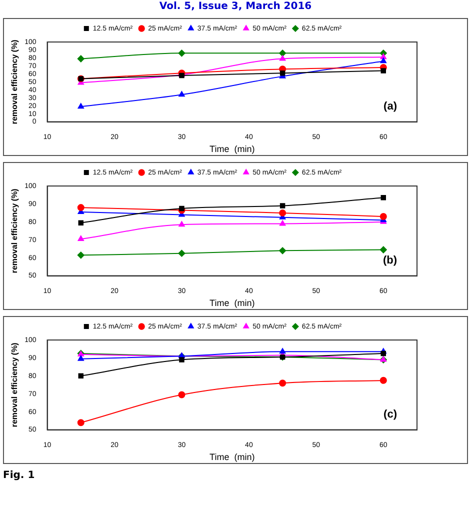 The height and width of the screenshot is (505, 471). I want to click on annotation: (b), so click(390, 260).